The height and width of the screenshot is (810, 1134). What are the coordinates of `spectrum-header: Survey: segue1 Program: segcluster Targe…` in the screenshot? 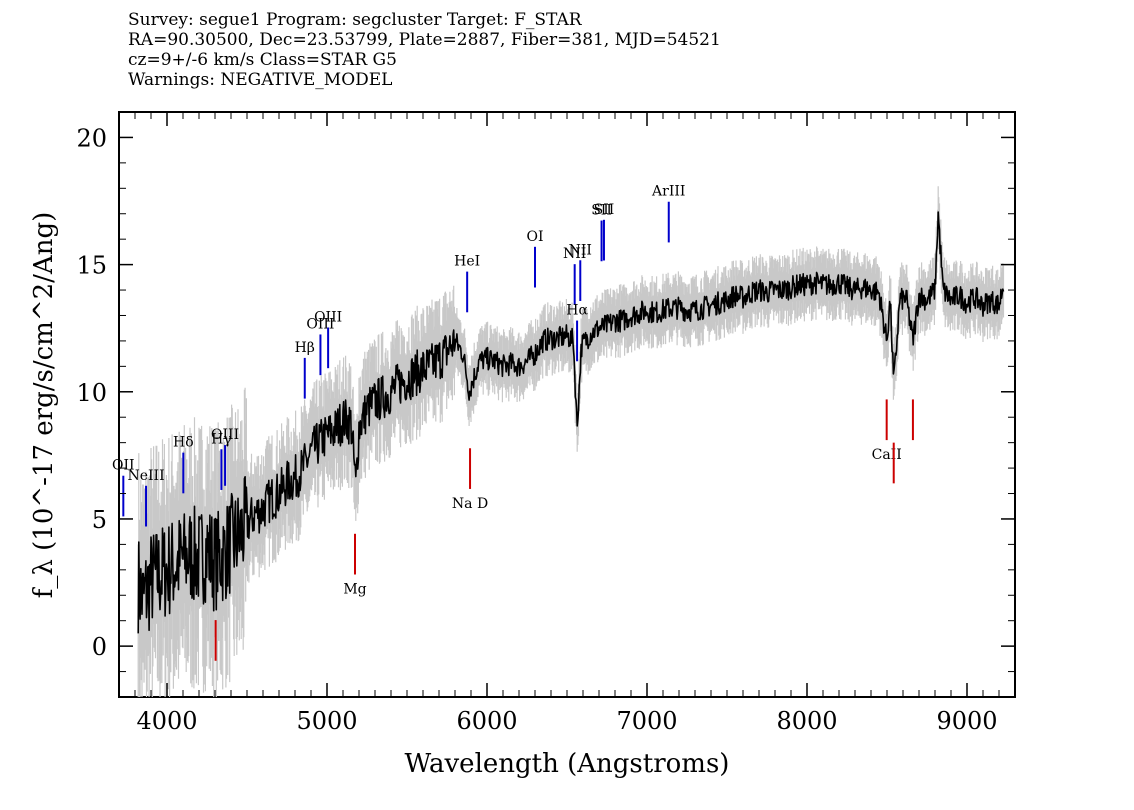 It's located at (424, 50).